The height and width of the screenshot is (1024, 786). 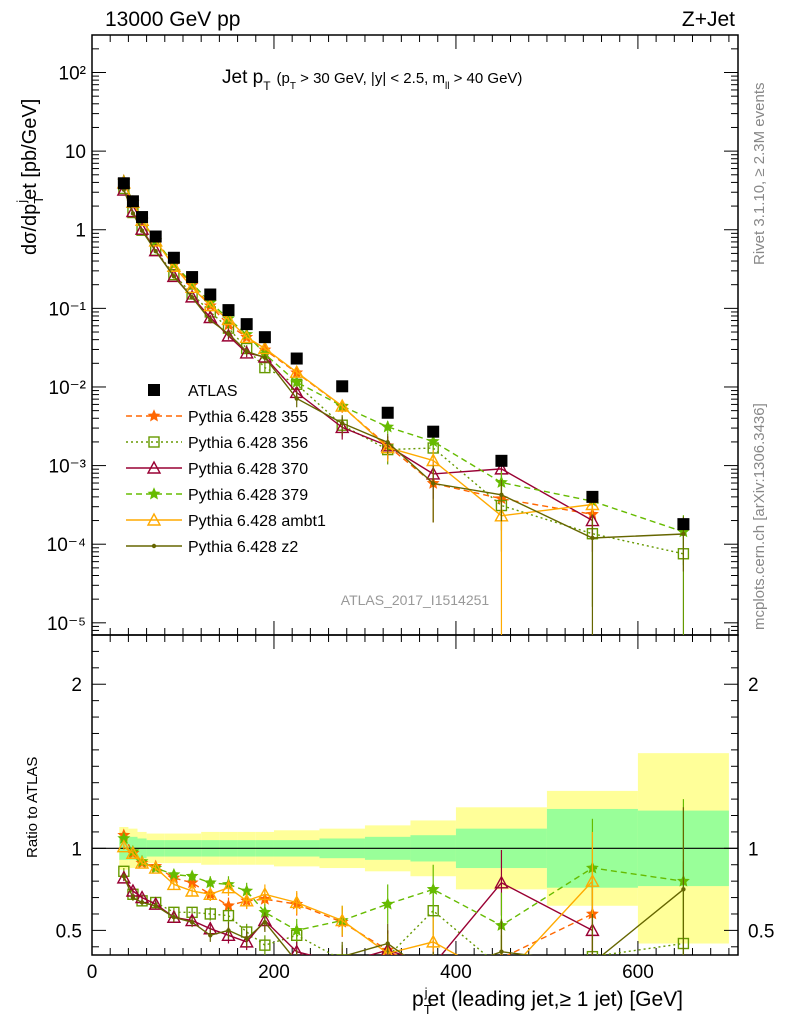 I want to click on main-y-axis-label: dσ/dpTjet [pb/GeV], so click(x=30, y=177).